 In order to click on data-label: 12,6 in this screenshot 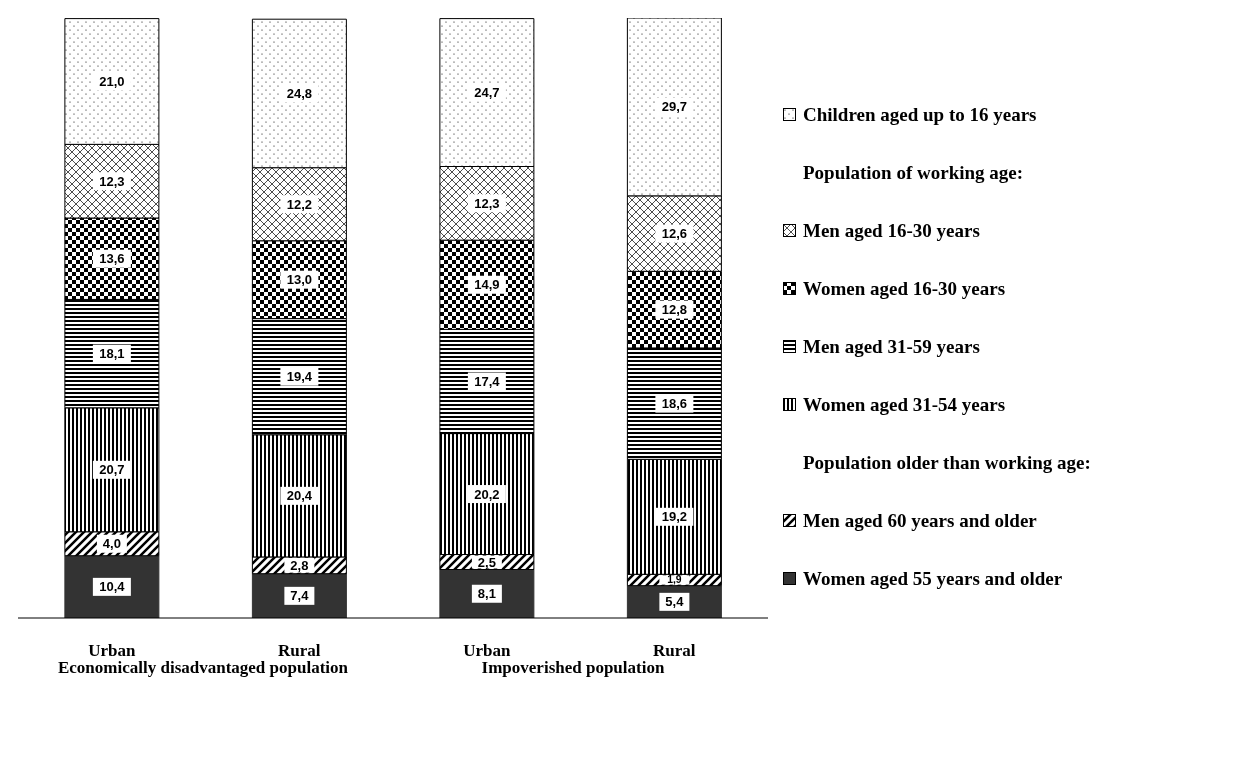, I will do `click(674, 234)`.